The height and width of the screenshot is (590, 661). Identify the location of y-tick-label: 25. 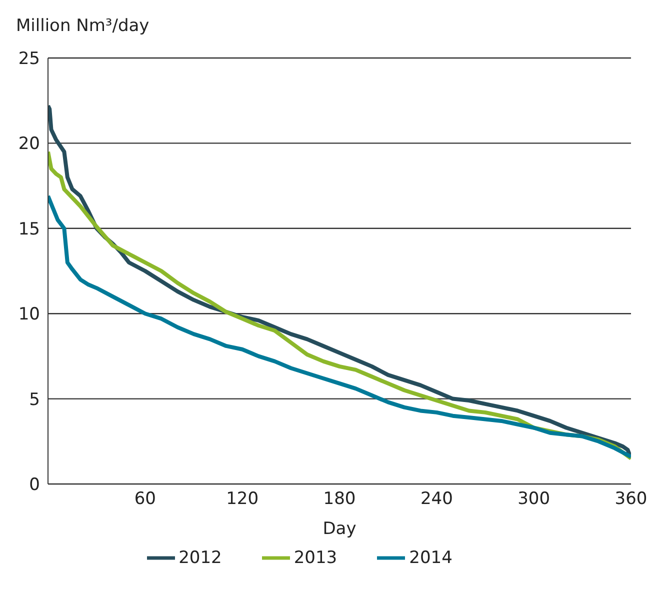
(29, 59).